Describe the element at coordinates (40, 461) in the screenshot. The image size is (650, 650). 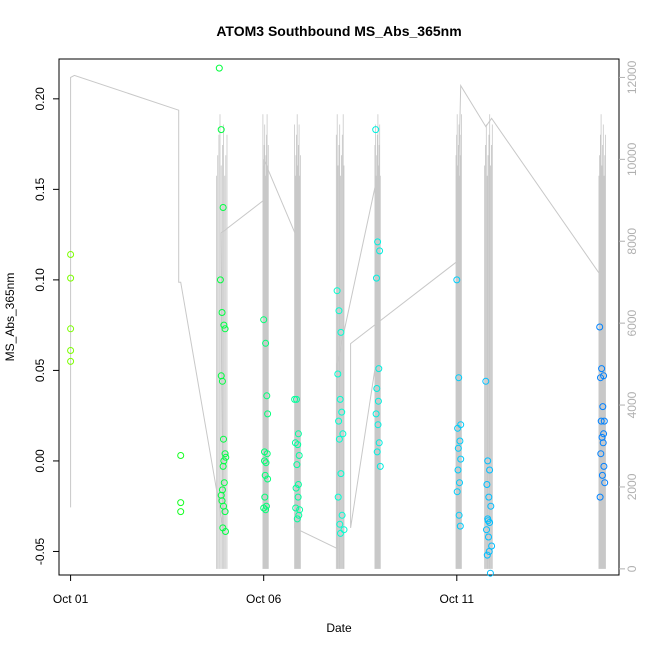
I see `y-tick-label: 0.00` at that location.